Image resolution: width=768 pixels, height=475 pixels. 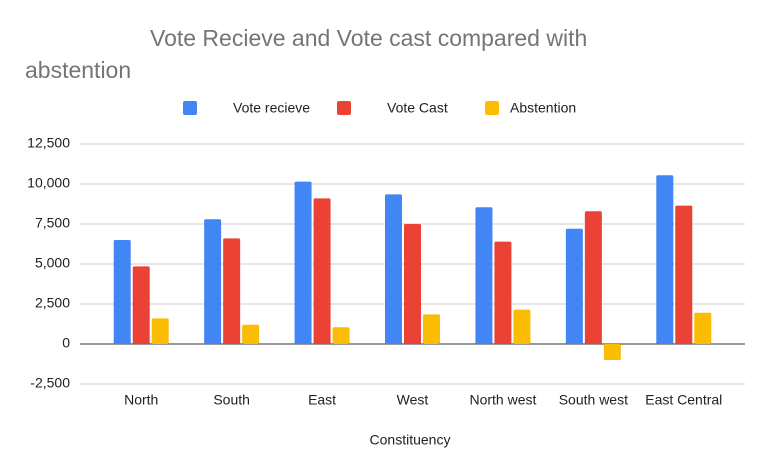 I want to click on legend-label: Vote recieve, so click(x=271, y=108).